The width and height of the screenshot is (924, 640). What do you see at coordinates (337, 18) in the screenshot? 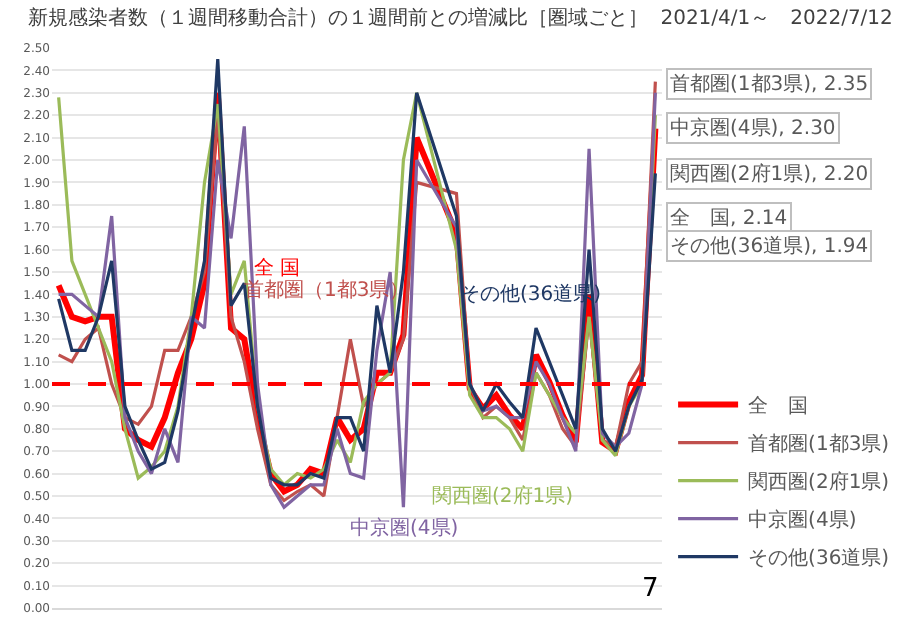
I see `chart-title: 新規感染者数（１週間移動合計）の１週間前との増減比［圏域ごと］` at bounding box center [337, 18].